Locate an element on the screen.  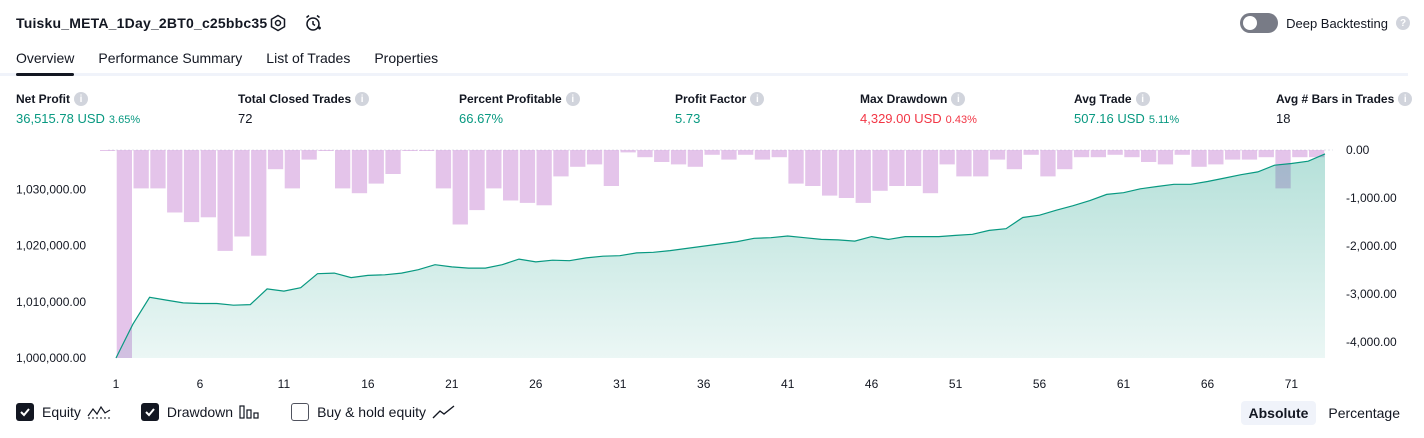
stat-label: Net Profit is located at coordinates (43, 99).